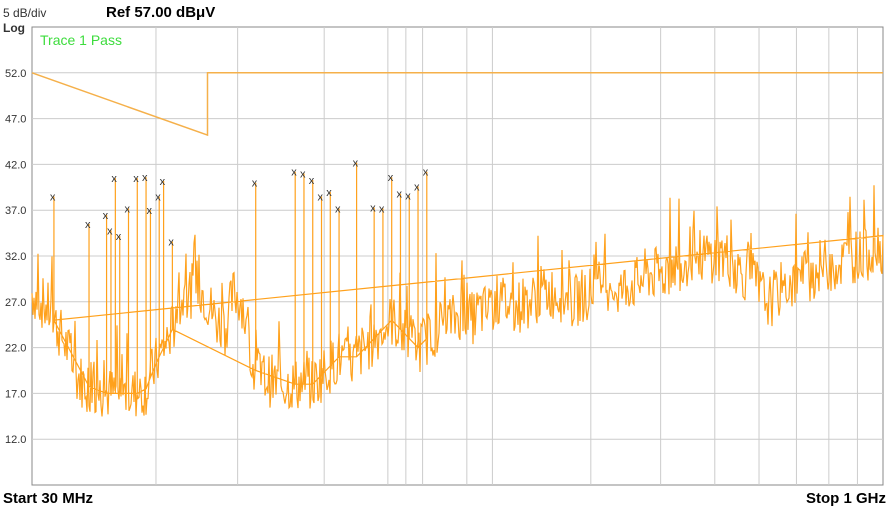 Image resolution: width=890 pixels, height=511 pixels. What do you see at coordinates (845, 498) in the screenshot?
I see `stop-frequency: Stop 1 GHz` at bounding box center [845, 498].